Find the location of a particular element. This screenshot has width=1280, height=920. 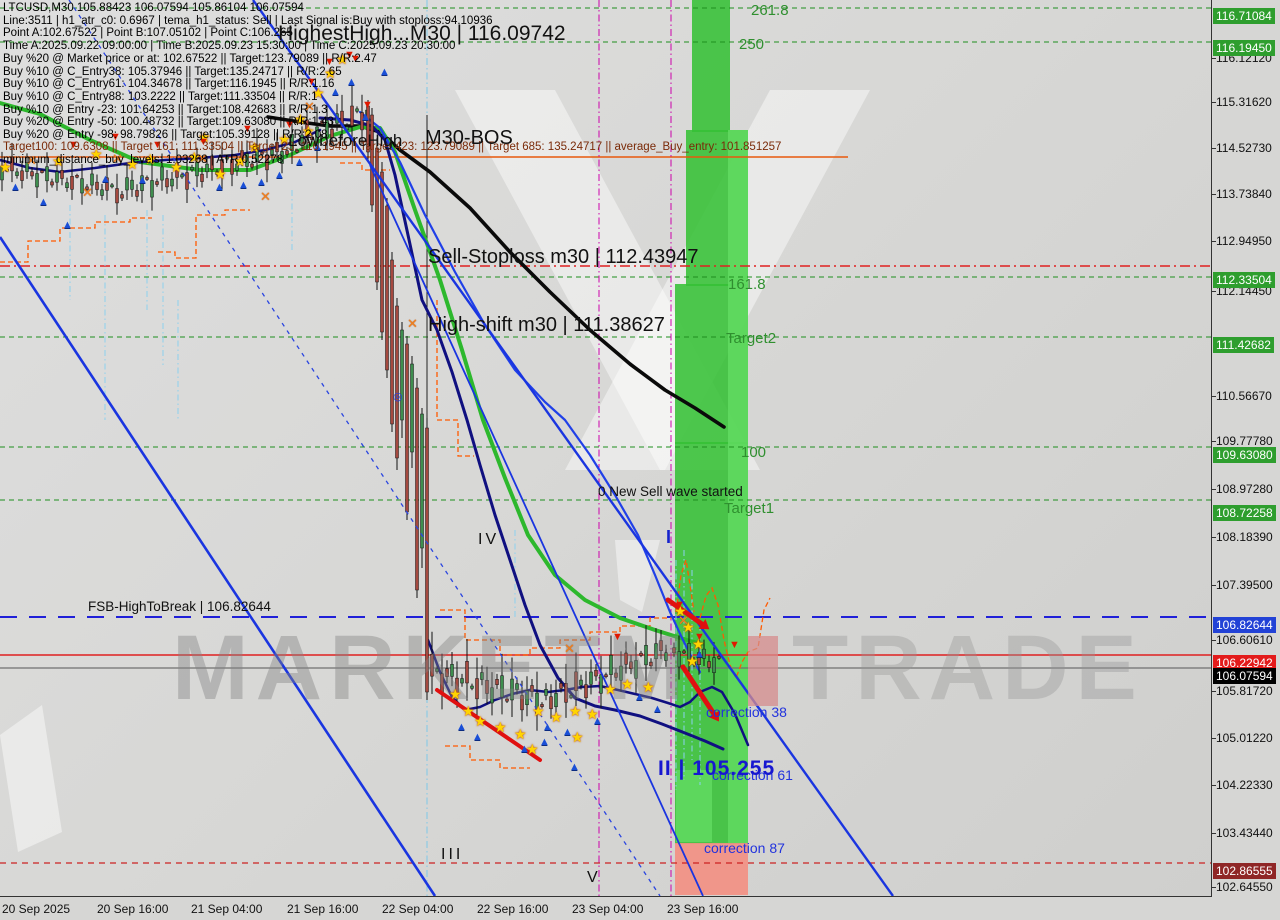

fib-level-label: Target2 is located at coordinates (751, 338).